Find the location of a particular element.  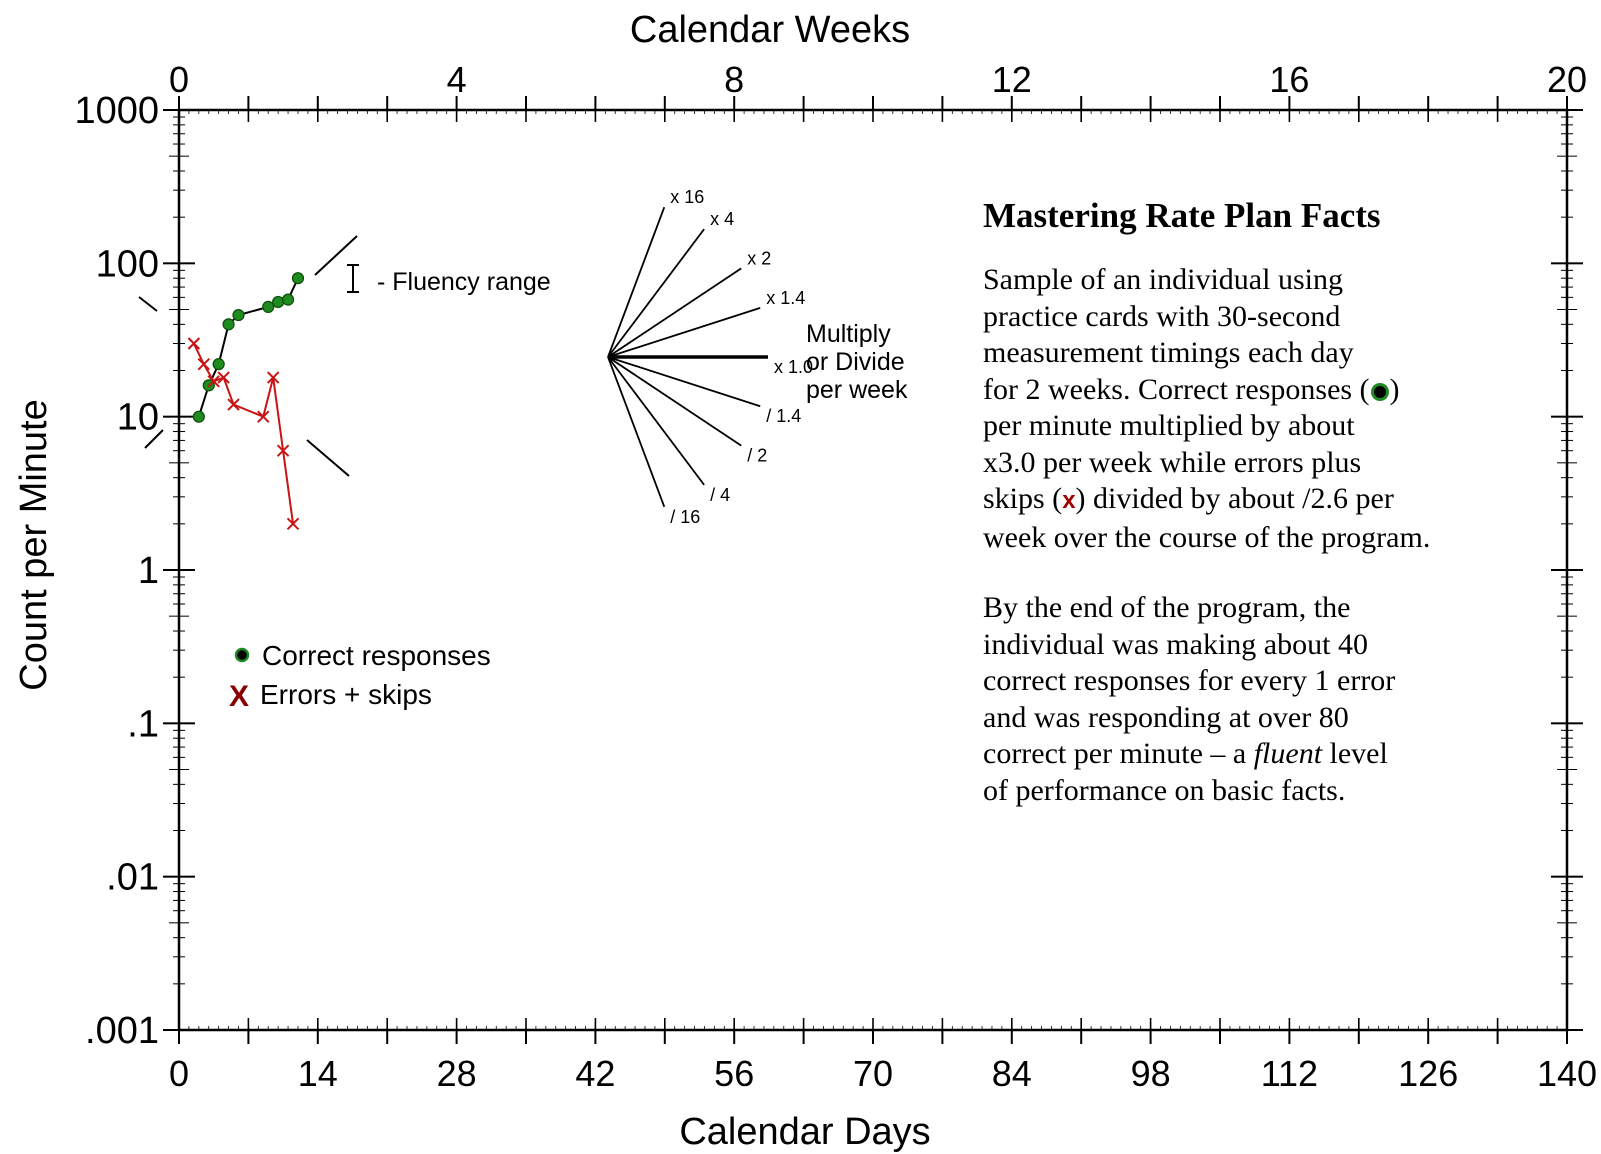

panel-line: Sample of an individual using is located at coordinates (1163, 279).